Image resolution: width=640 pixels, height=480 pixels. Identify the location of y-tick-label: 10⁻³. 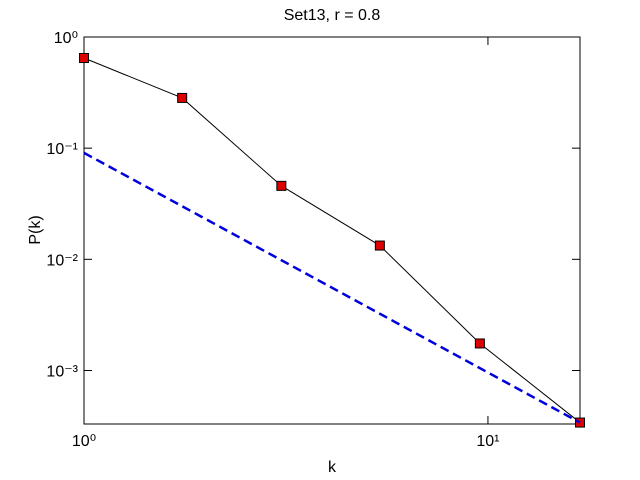
(62, 371).